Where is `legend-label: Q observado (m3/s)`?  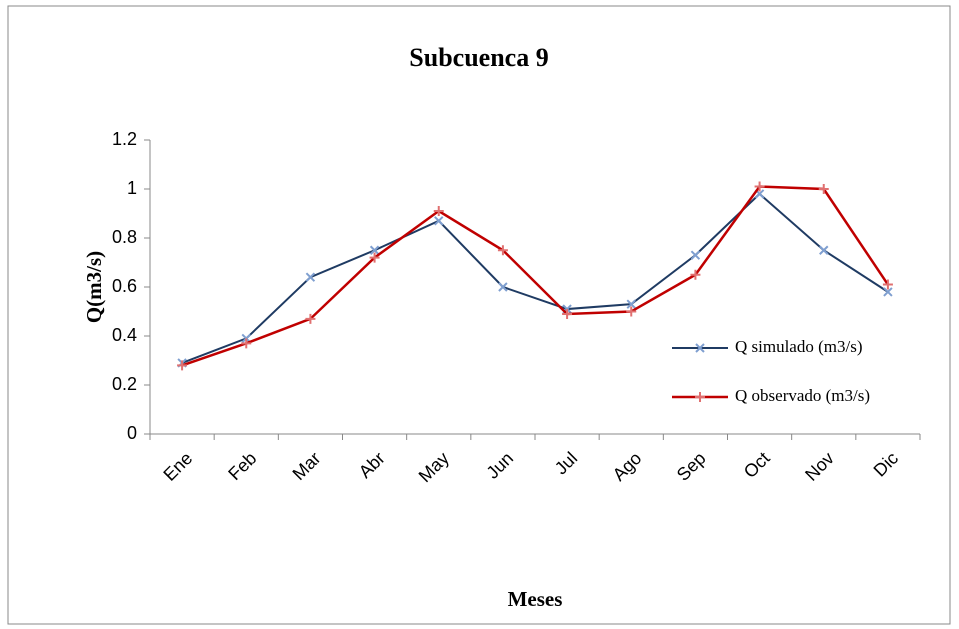 legend-label: Q observado (m3/s) is located at coordinates (802, 395).